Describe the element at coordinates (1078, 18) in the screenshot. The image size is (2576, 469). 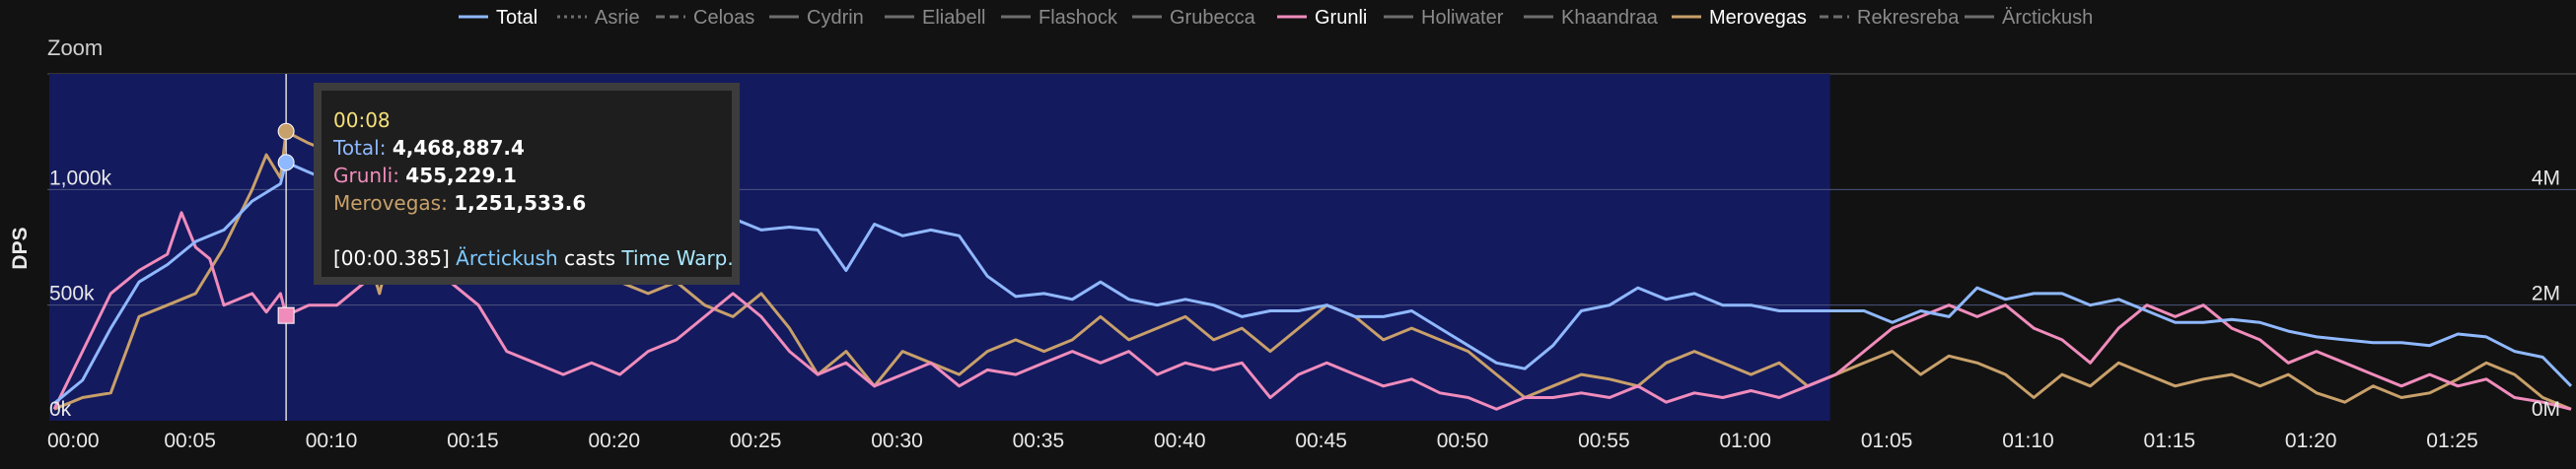
I see `legend-item-flashock: Flashock` at that location.